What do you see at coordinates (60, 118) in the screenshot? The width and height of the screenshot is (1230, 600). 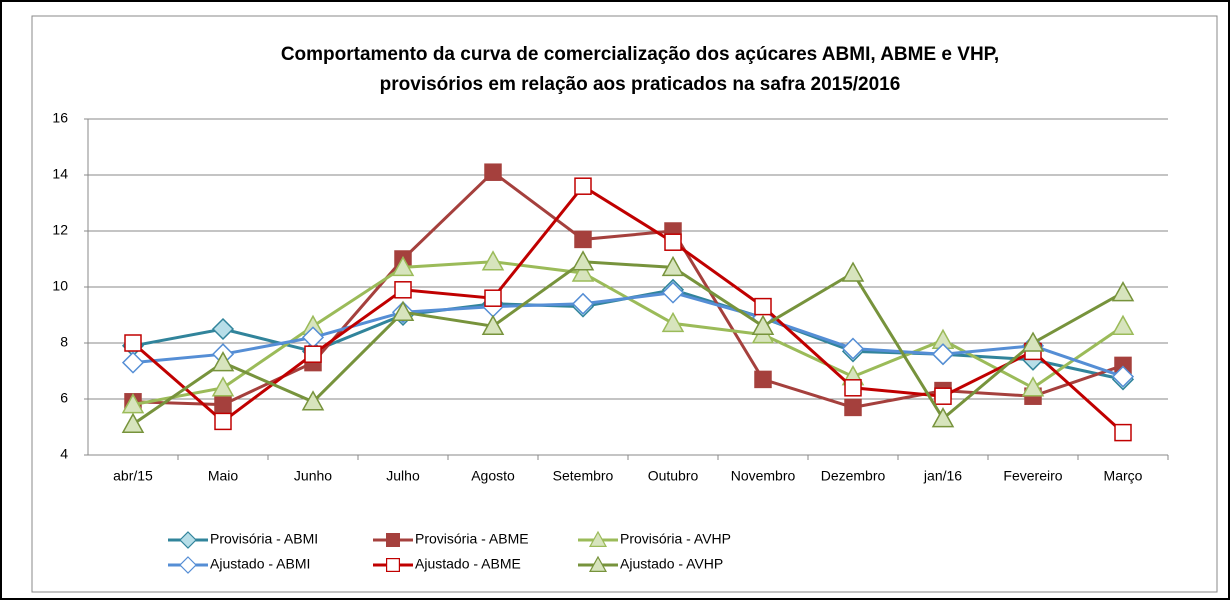 I see `y-tick-label: 16` at bounding box center [60, 118].